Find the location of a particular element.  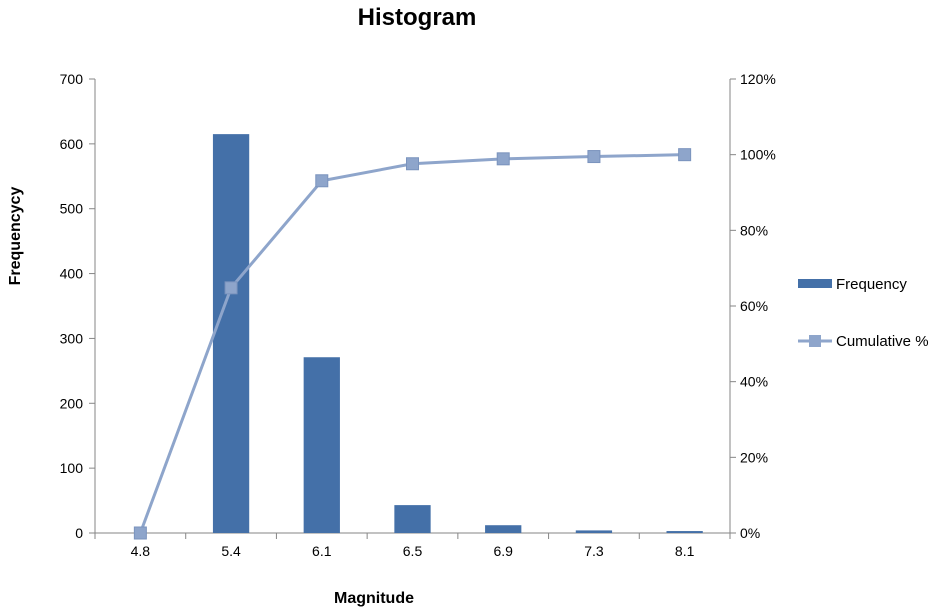

right-tick-label: 100% is located at coordinates (758, 155).